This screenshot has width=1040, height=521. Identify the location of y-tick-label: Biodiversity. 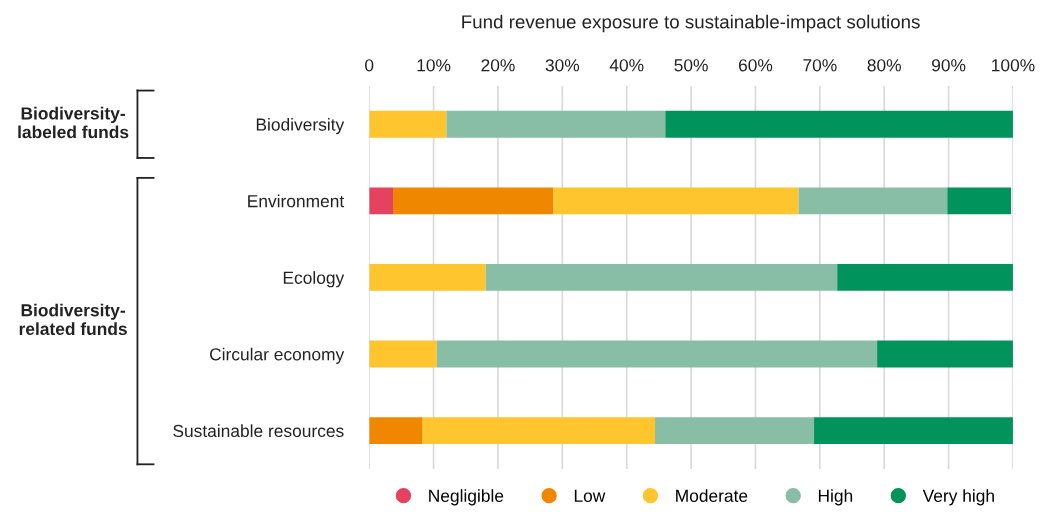
(300, 126).